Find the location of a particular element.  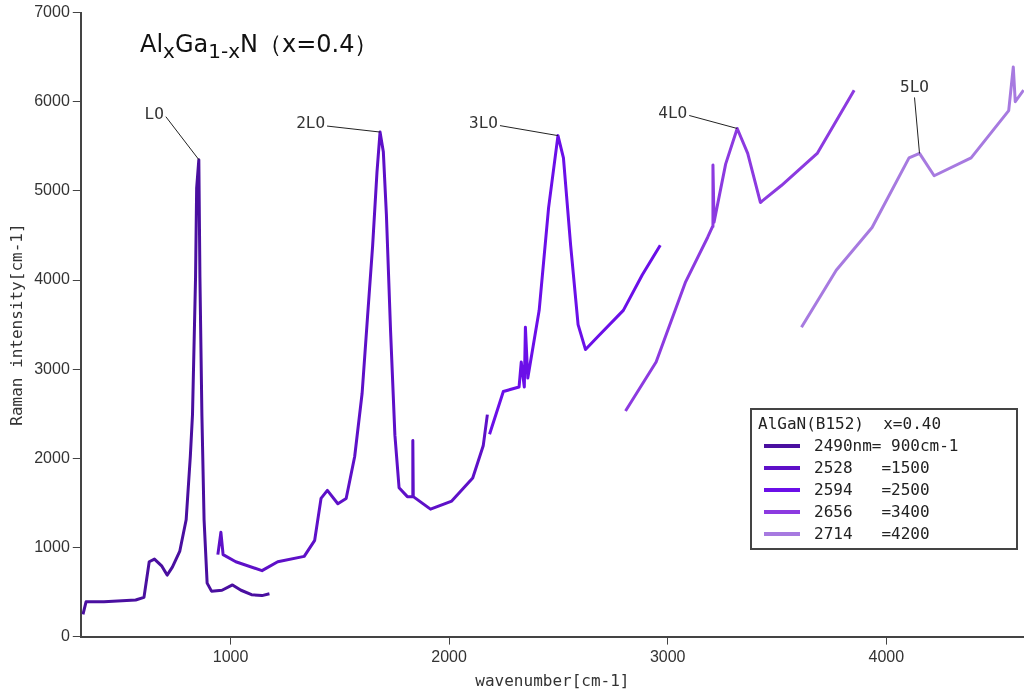

y-tick-label: 2000 is located at coordinates (52, 457).